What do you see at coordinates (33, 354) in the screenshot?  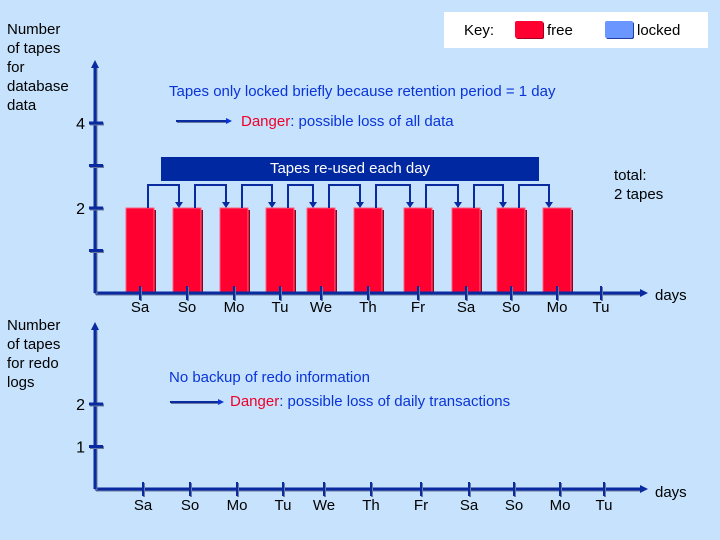 I see `bottom-y-axis-label: Number of tapes for redo logs` at bounding box center [33, 354].